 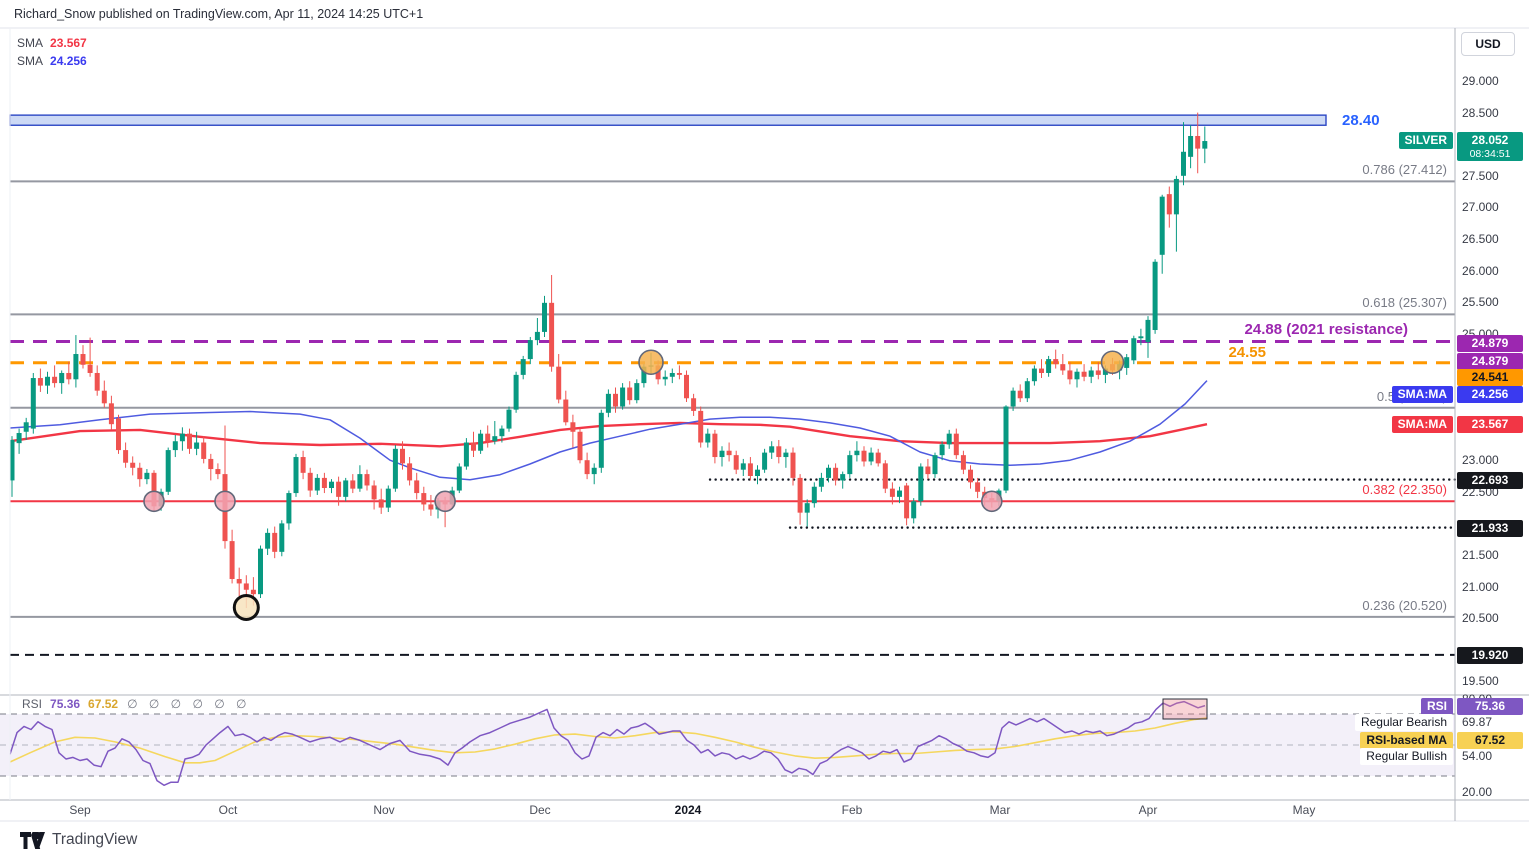 What do you see at coordinates (1490, 361) in the screenshot?
I see `axis-price-label: 24.879` at bounding box center [1490, 361].